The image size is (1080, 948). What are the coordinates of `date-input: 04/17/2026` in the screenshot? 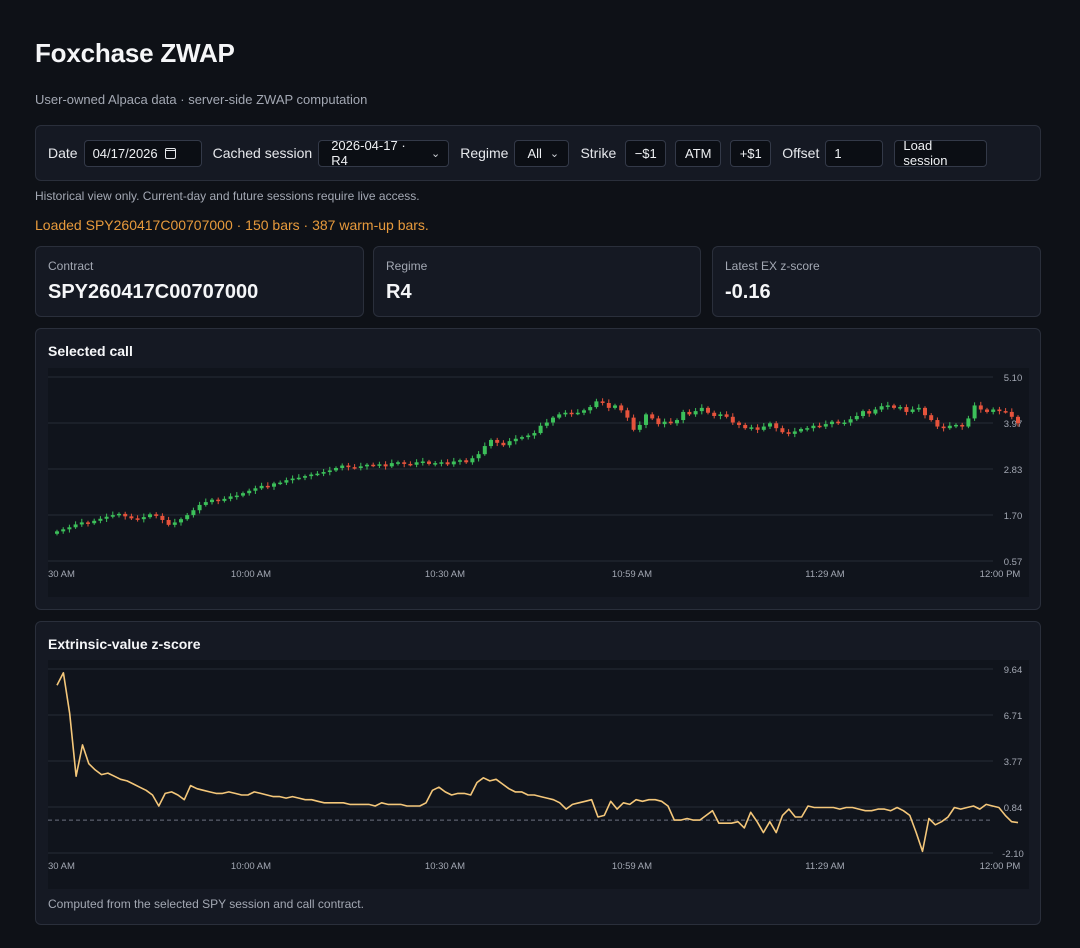 It's located at (142, 153).